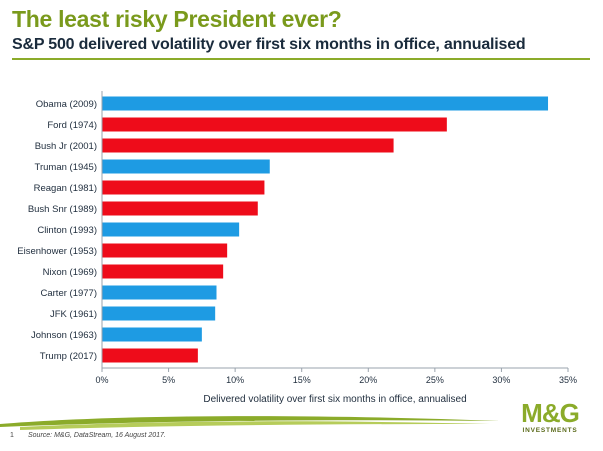 The width and height of the screenshot is (603, 451). I want to click on category-label: Johnson (1963), so click(64, 335).